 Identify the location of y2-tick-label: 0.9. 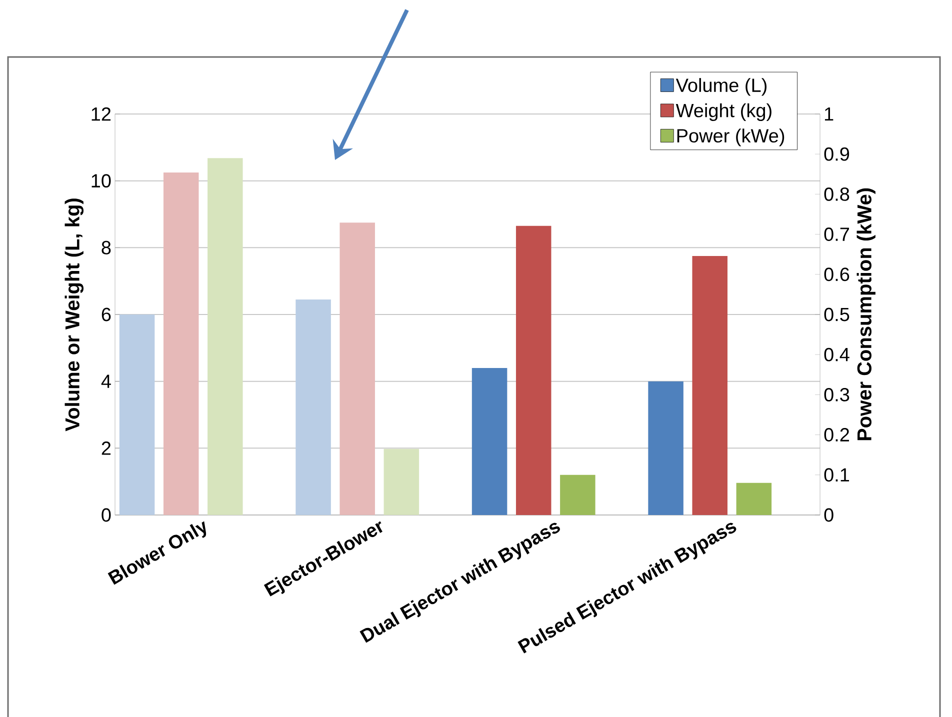
(837, 154).